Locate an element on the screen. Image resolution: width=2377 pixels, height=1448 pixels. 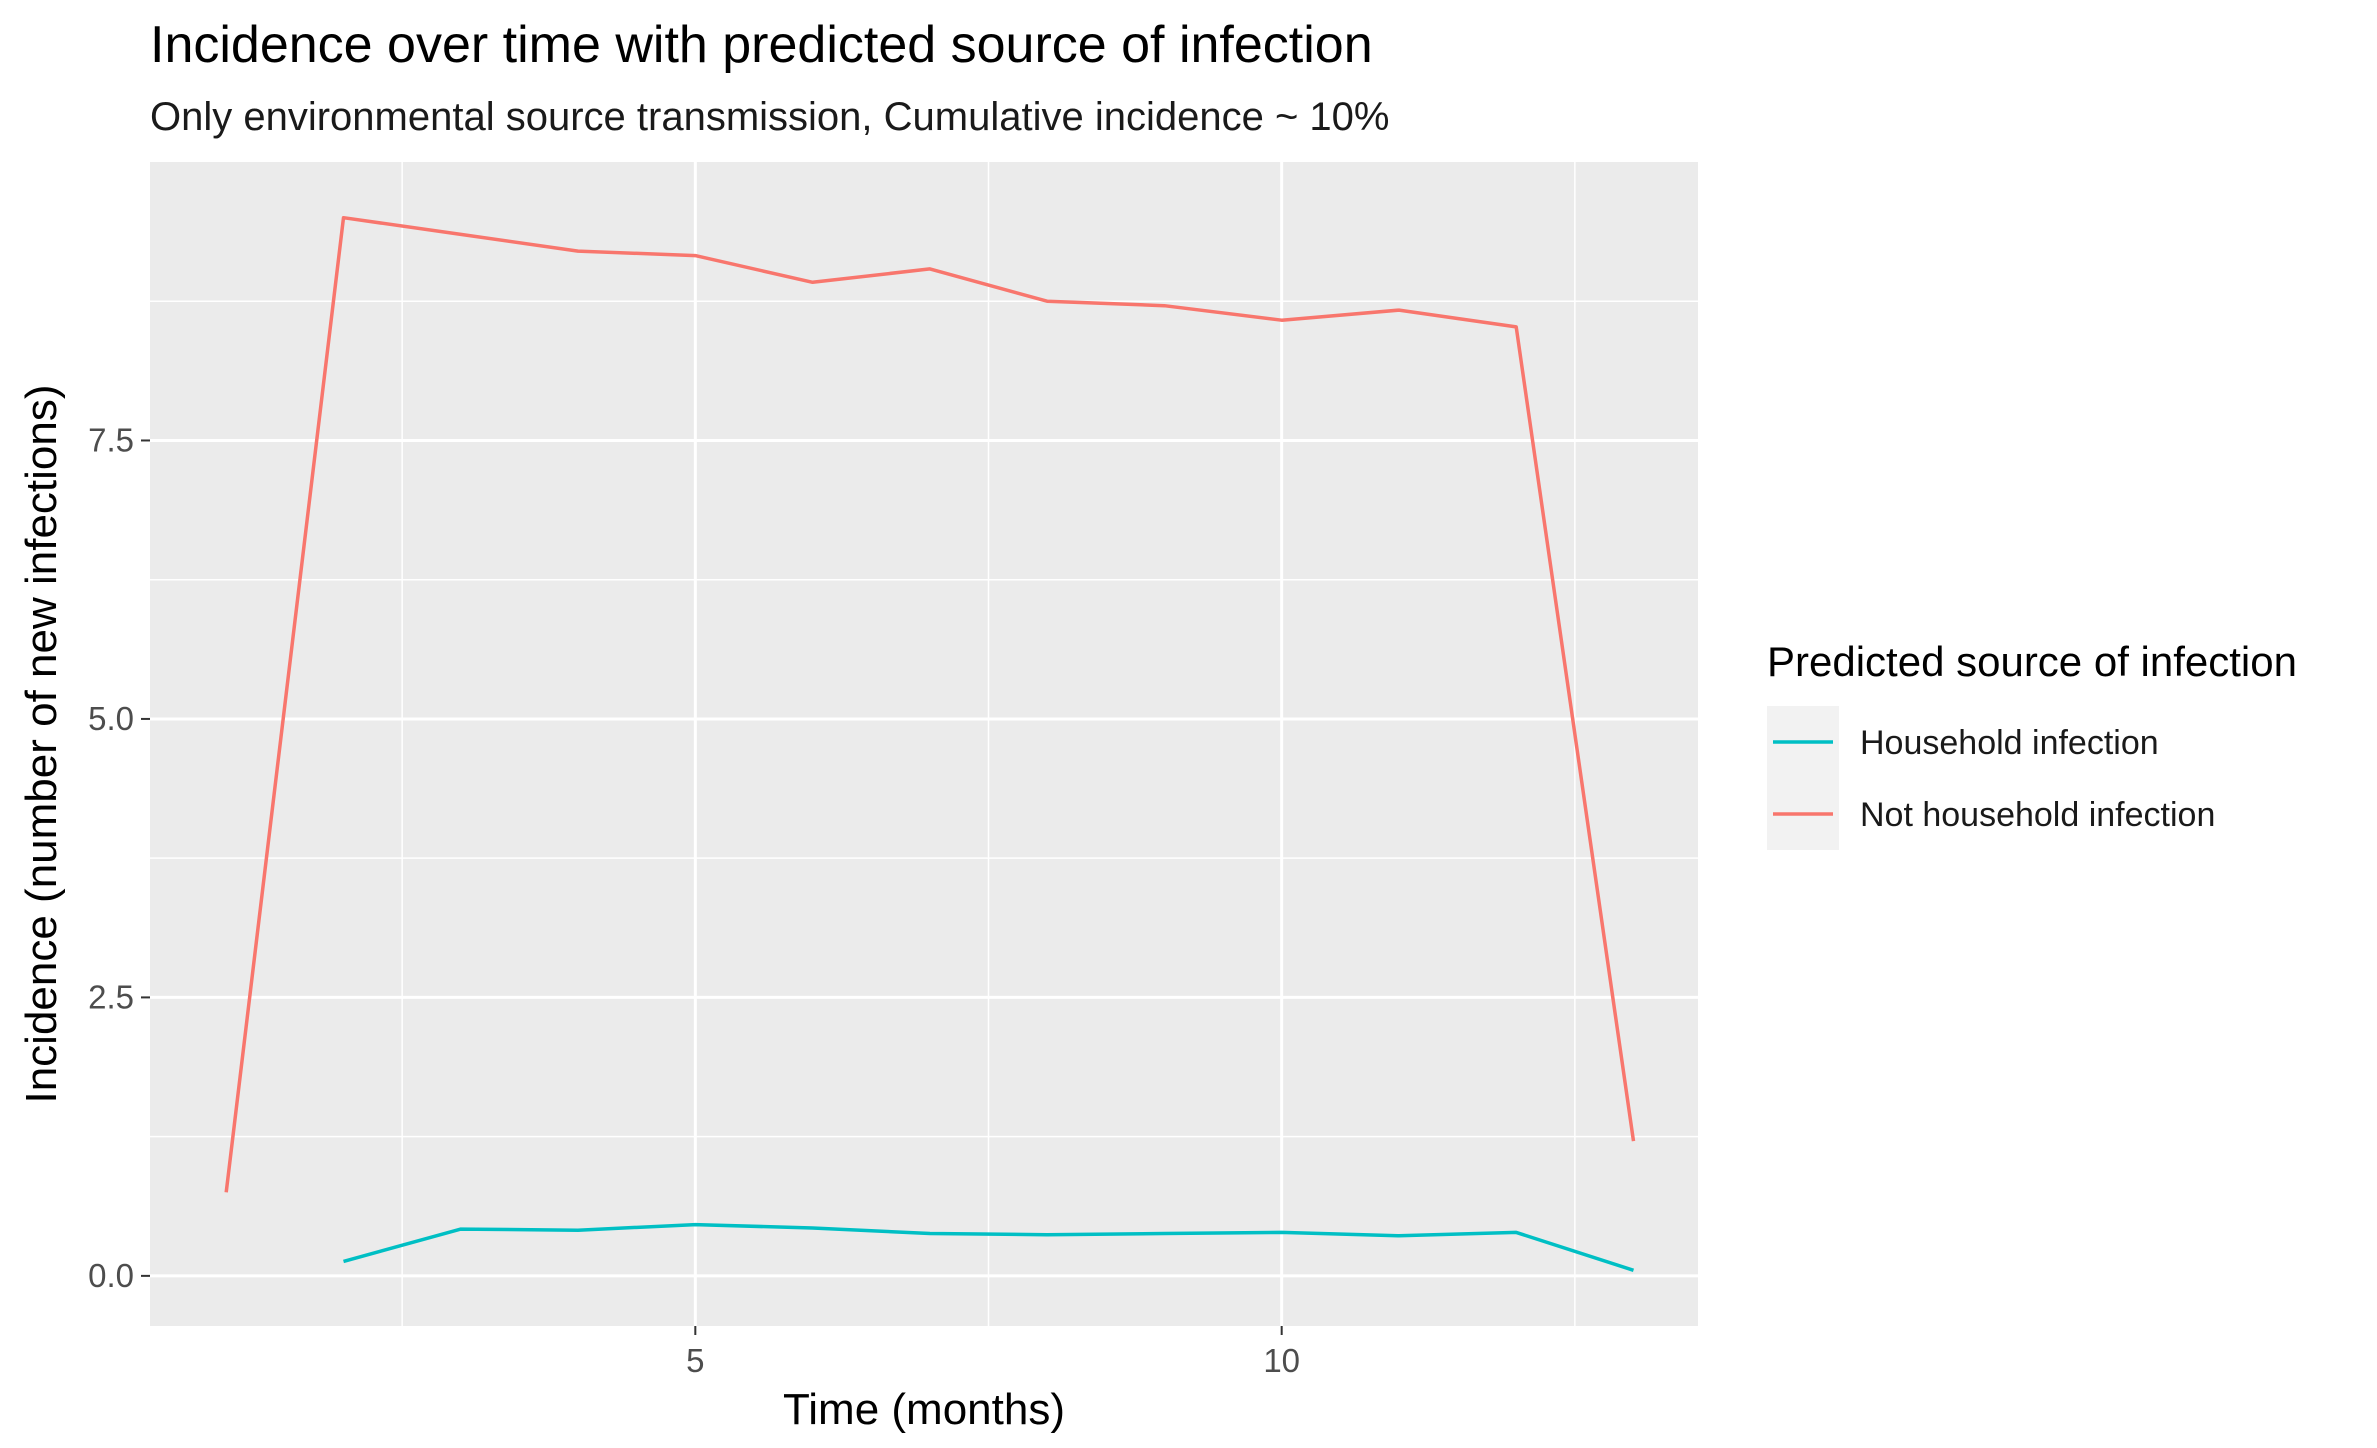
y-tick-label: 0.0 is located at coordinates (111, 1275).